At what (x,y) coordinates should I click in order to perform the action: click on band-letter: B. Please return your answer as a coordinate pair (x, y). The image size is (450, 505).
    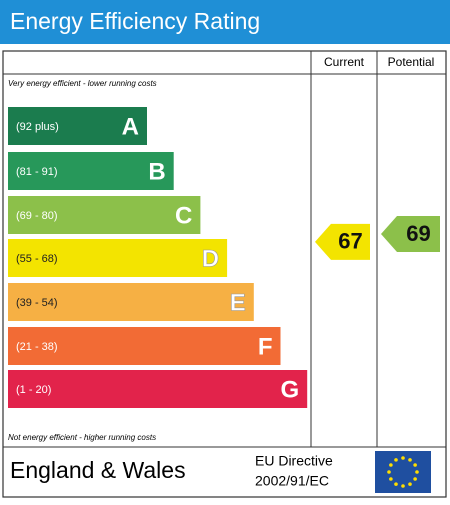
    Looking at the image, I should click on (156, 171).